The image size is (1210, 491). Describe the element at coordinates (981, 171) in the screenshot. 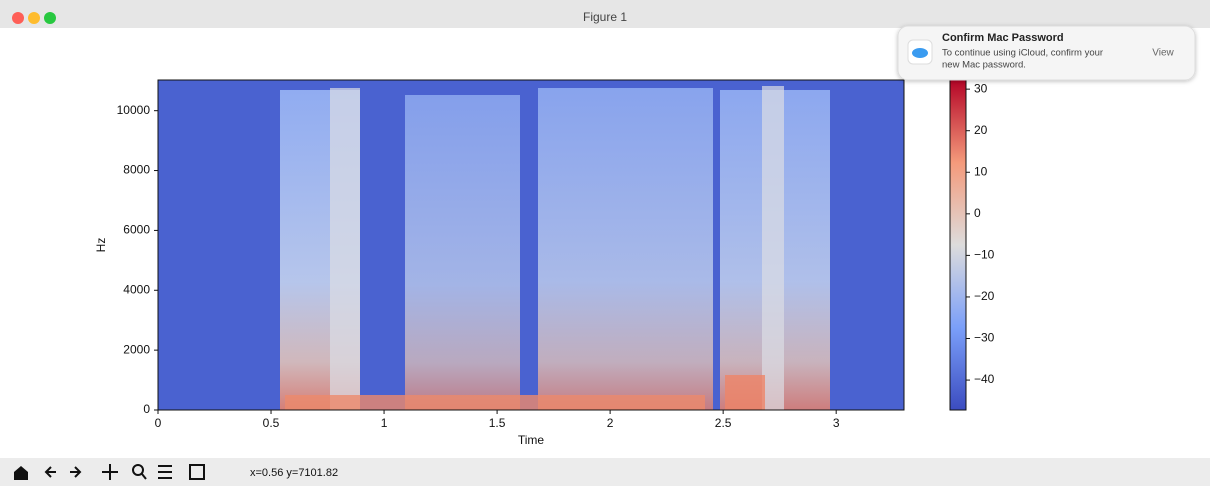

I see `colorbar-tick-label: 10` at that location.